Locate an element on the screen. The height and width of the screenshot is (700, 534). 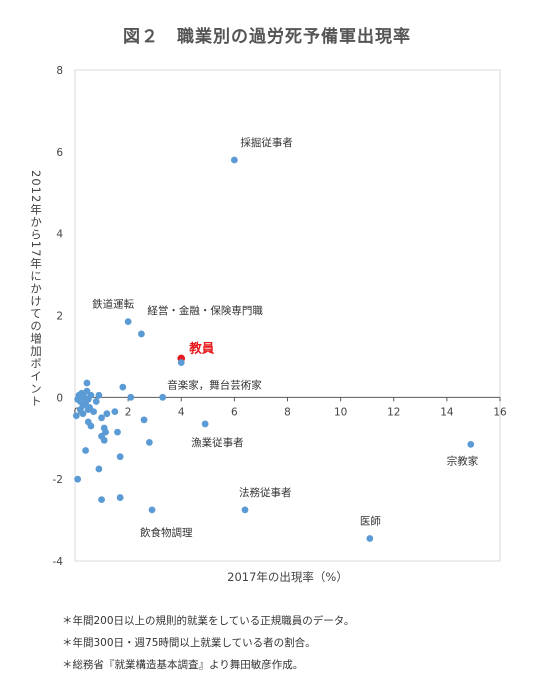
footnote-1: ＊年間200日以上の規則的就業をしている正規職員のデータ。 is located at coordinates (208, 621).